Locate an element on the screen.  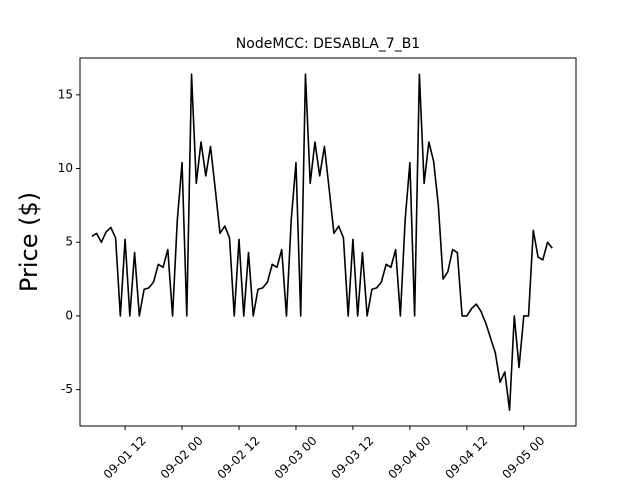
x-tick-label: 09-05 00 is located at coordinates (523, 457).